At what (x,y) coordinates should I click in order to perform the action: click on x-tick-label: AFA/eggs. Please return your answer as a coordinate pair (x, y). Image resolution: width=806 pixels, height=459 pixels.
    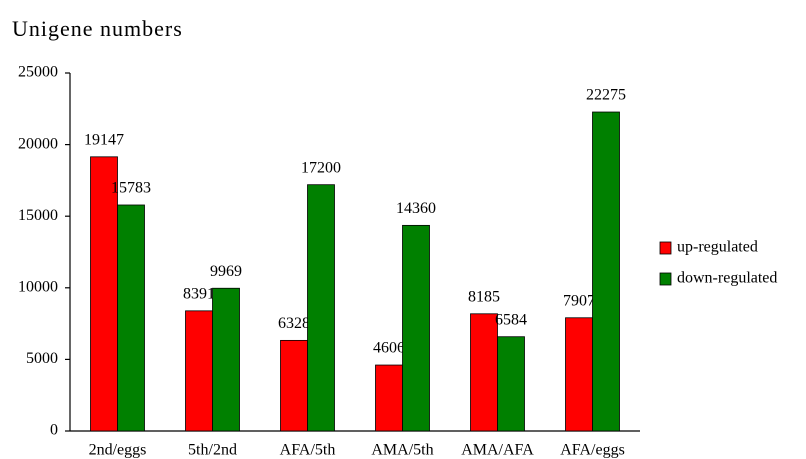
    Looking at the image, I should click on (592, 450).